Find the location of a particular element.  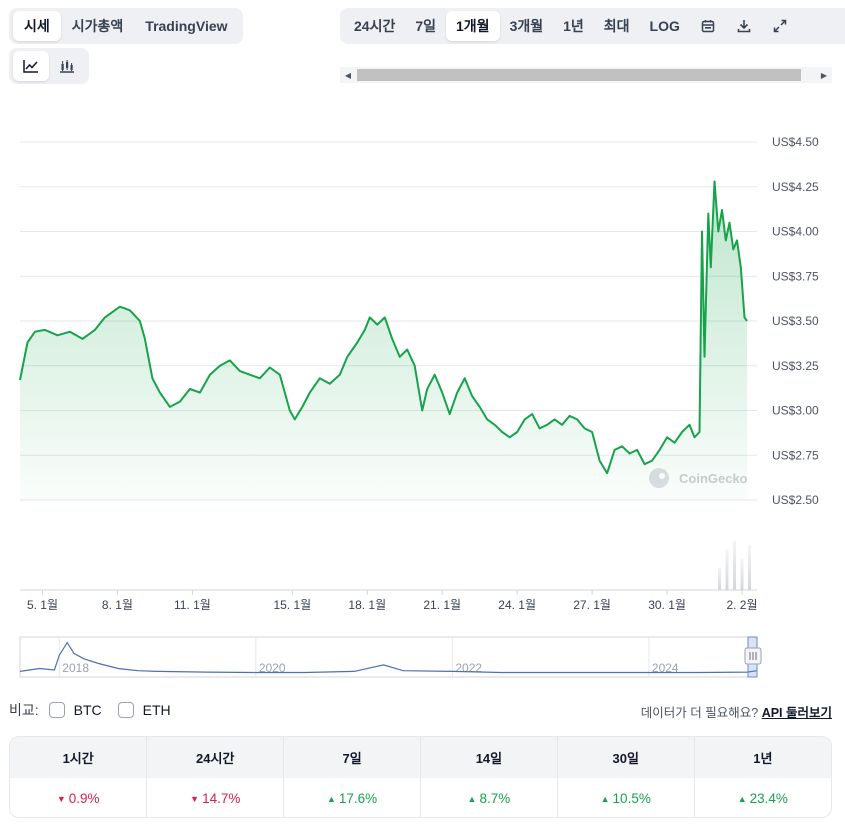

download-icon is located at coordinates (744, 26).